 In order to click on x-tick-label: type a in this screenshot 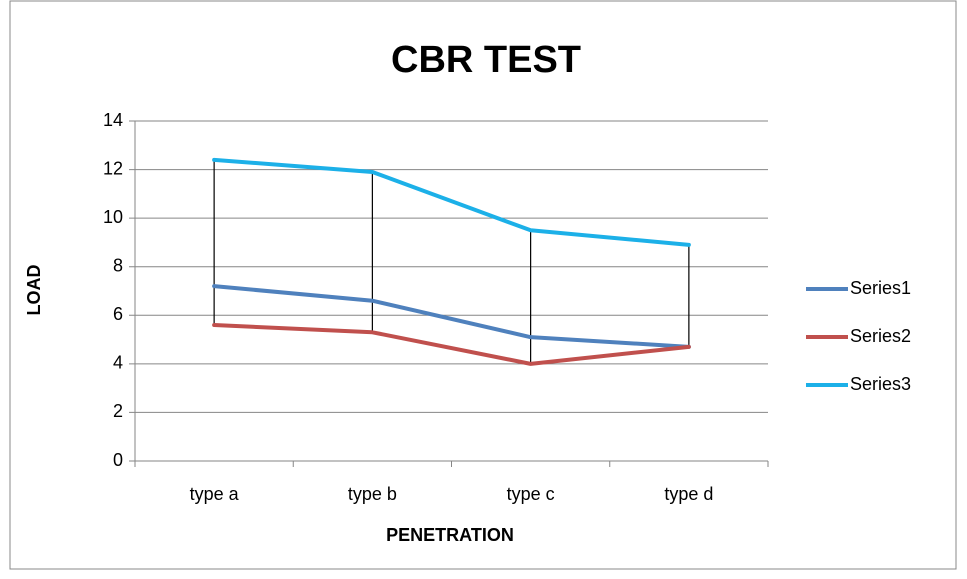, I will do `click(215, 494)`.